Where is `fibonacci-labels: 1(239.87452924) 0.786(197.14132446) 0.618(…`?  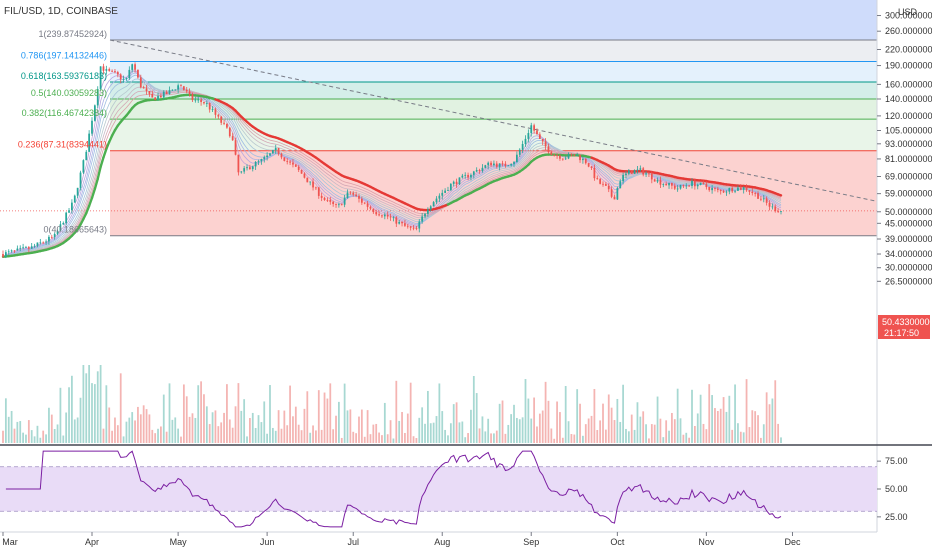
fibonacci-labels: 1(239.87452924) 0.786(197.14132446) 0.618(… is located at coordinates (62, 132).